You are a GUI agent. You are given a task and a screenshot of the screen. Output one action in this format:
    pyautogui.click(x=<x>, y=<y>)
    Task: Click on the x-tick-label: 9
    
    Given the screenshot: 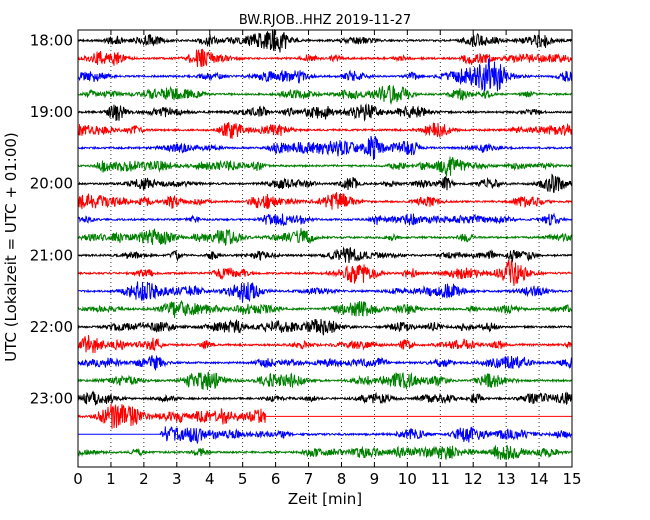 What is the action you would take?
    pyautogui.click(x=375, y=479)
    